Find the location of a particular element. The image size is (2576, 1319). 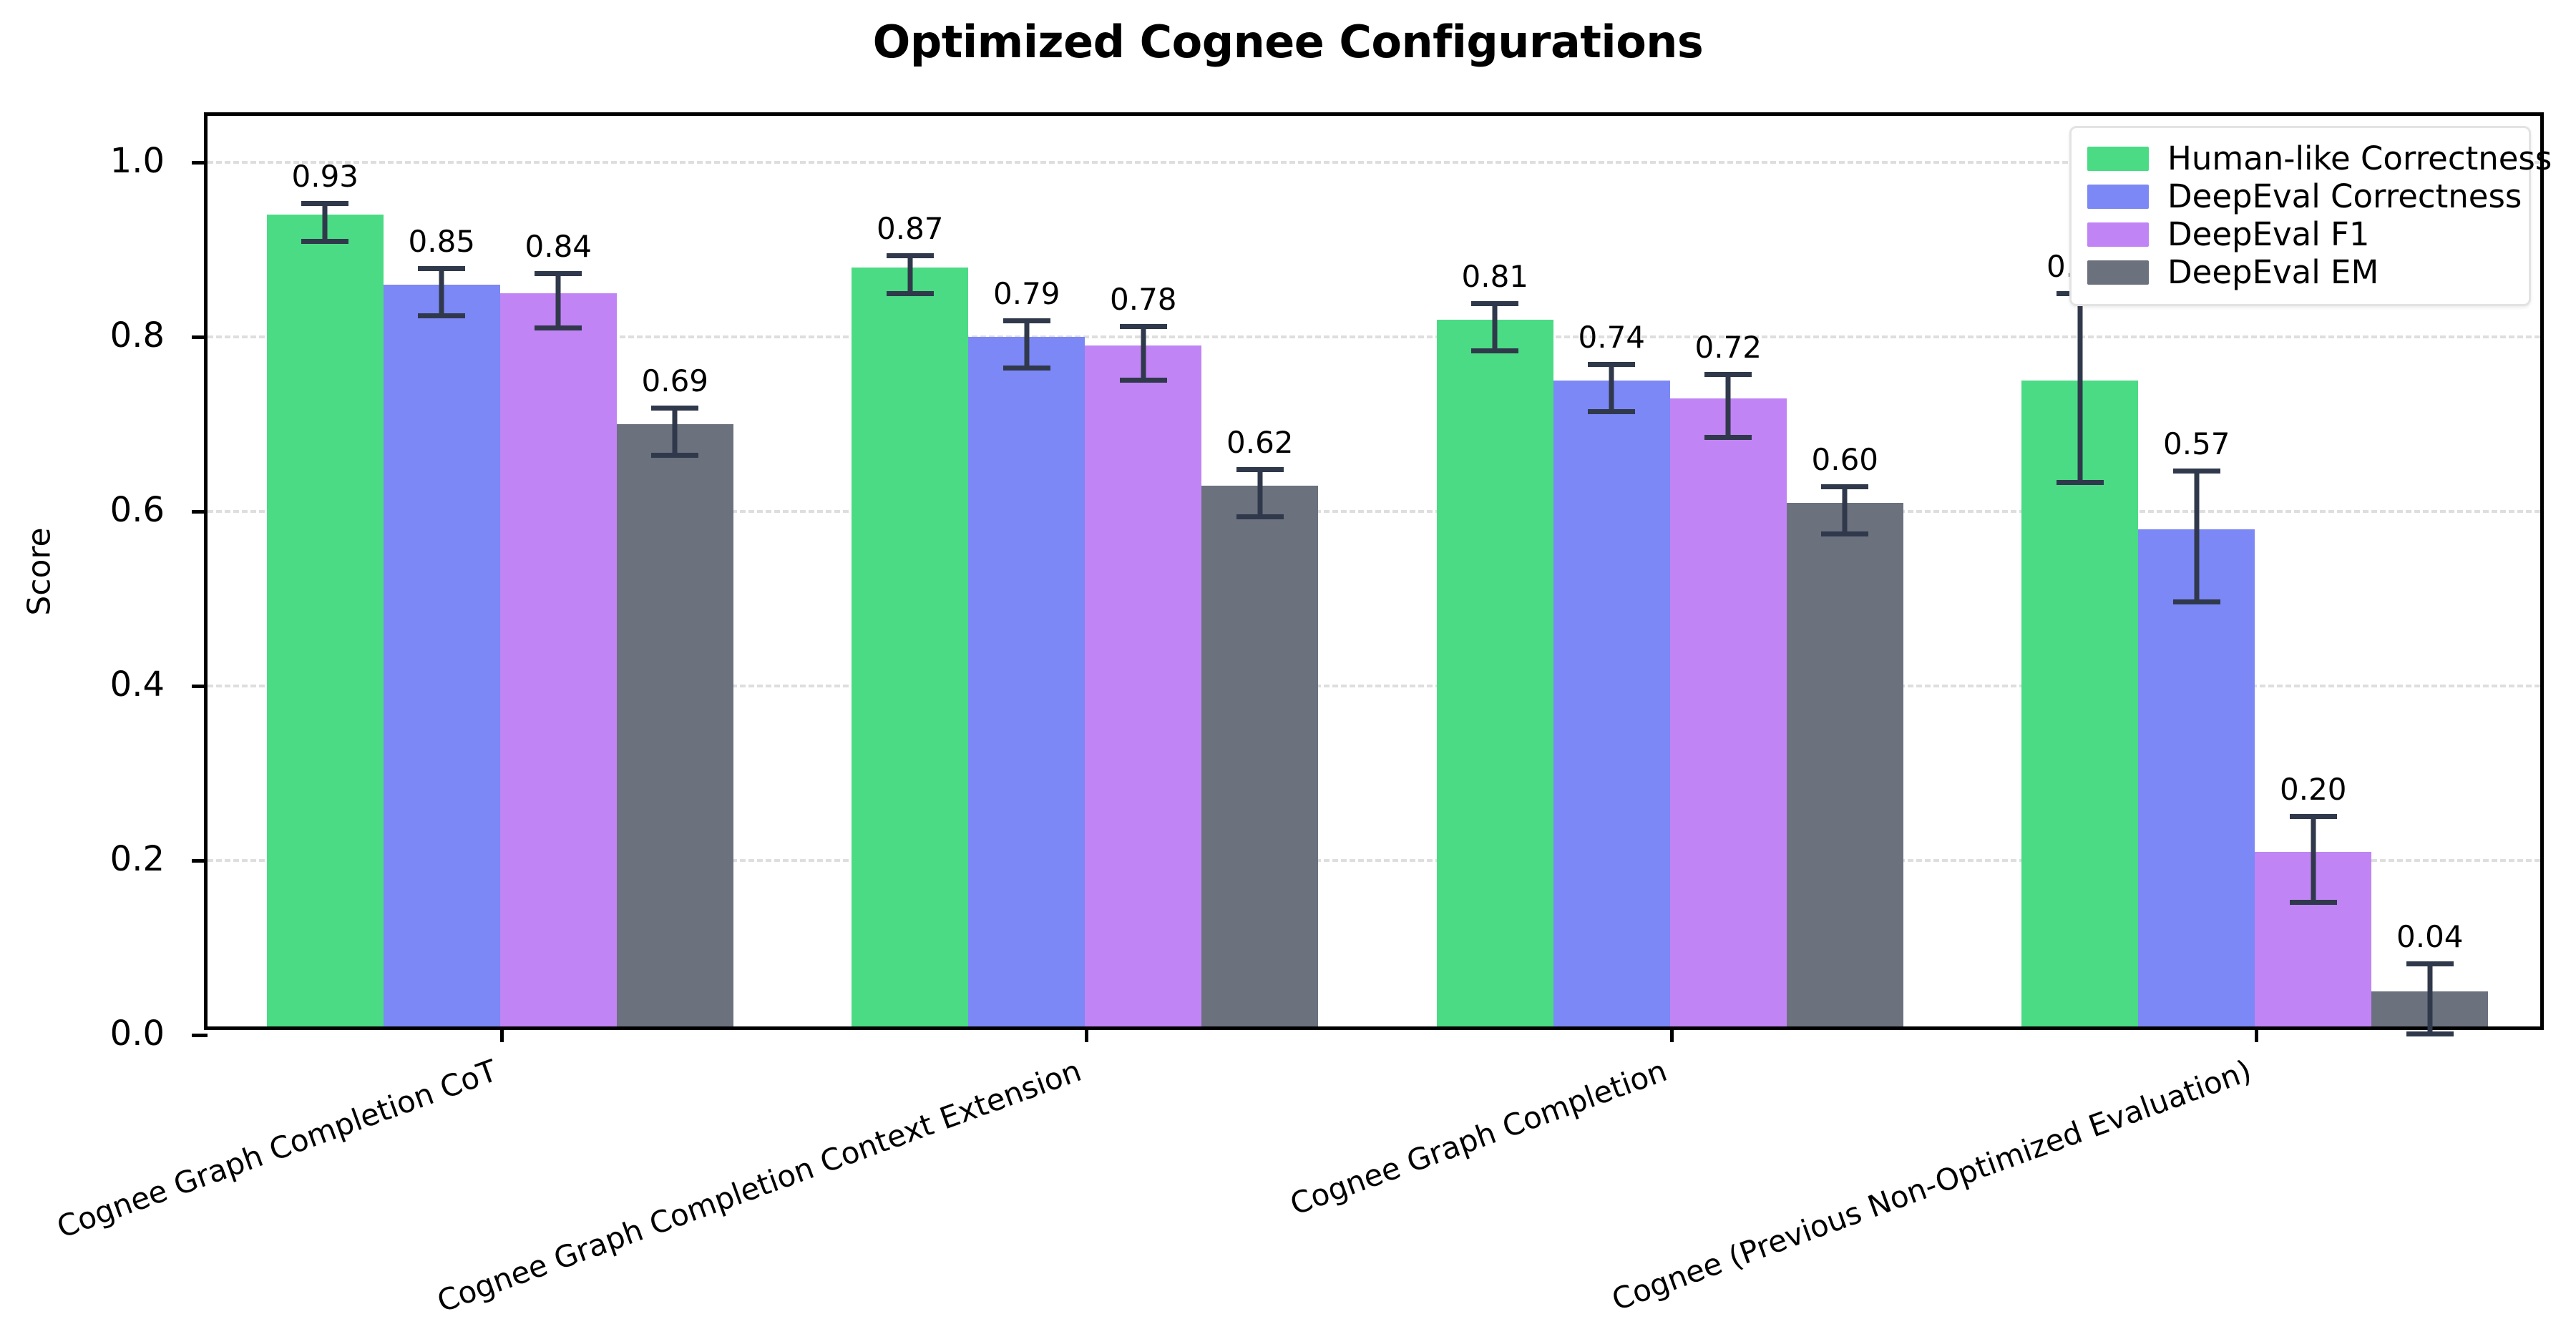

y-tick-label: 0.8 is located at coordinates (137, 335).